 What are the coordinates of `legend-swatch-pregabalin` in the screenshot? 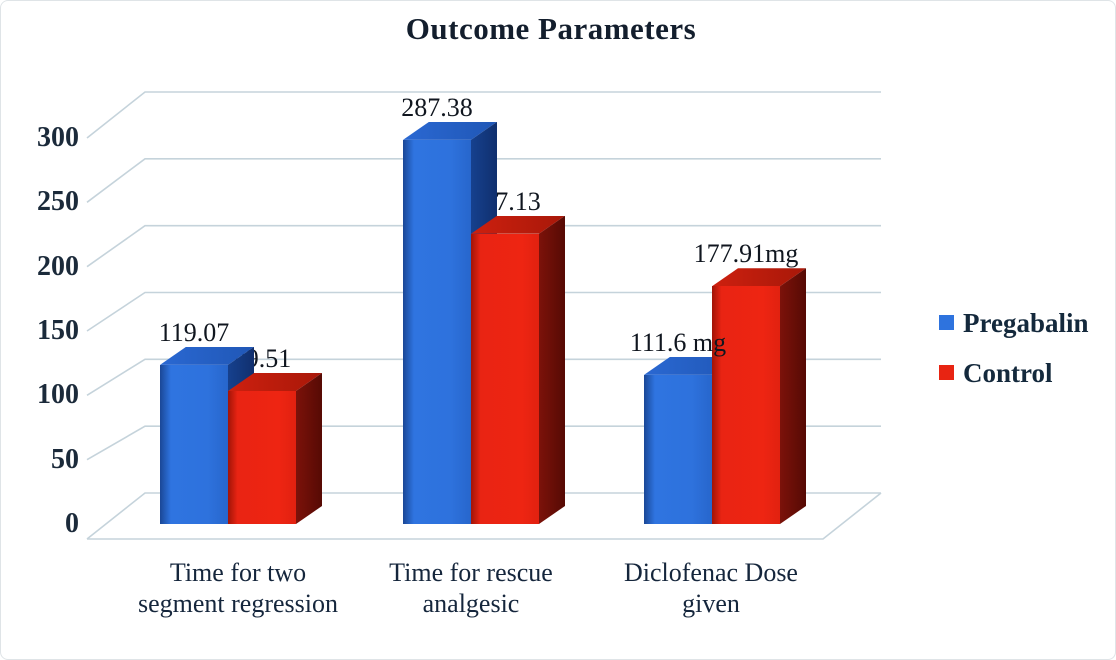 It's located at (946, 322).